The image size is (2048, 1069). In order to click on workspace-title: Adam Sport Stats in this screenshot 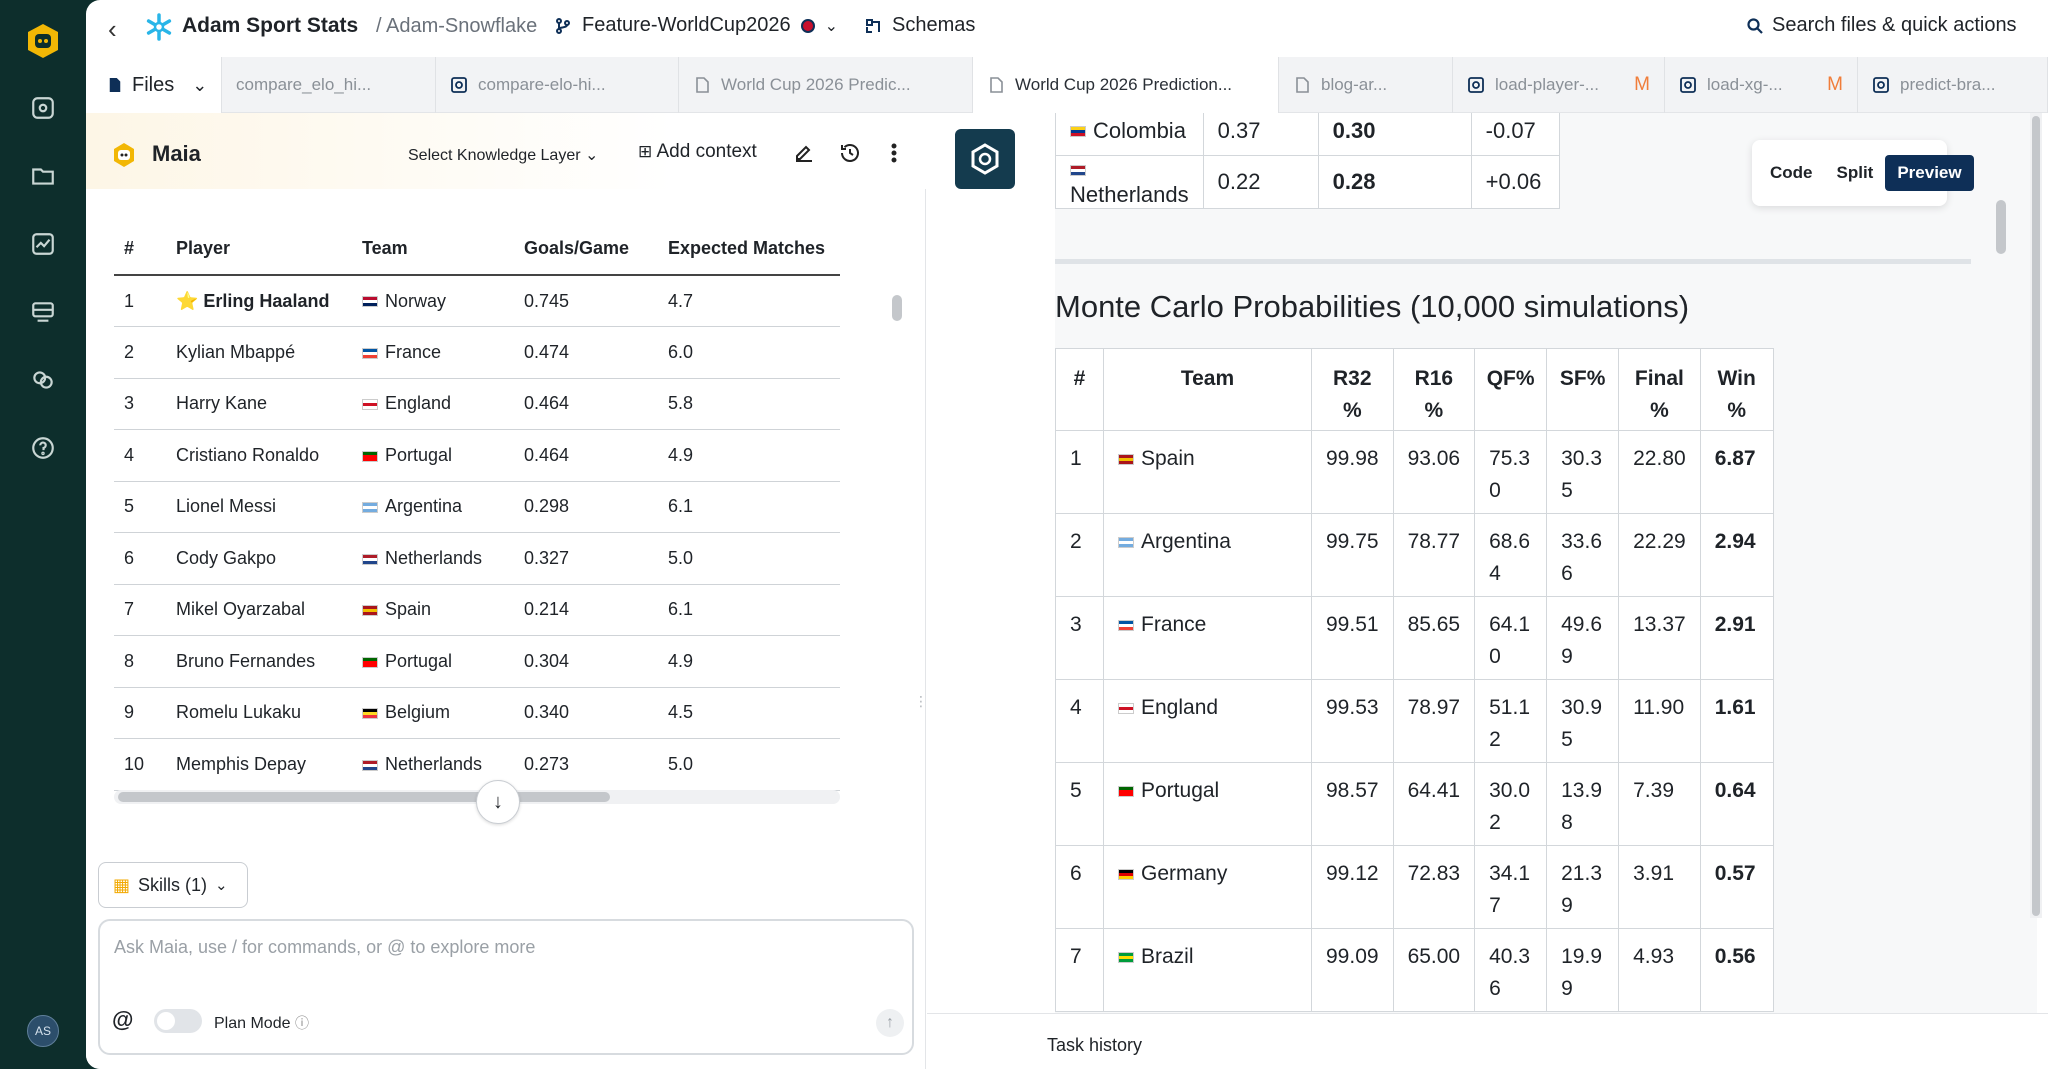, I will do `click(270, 25)`.